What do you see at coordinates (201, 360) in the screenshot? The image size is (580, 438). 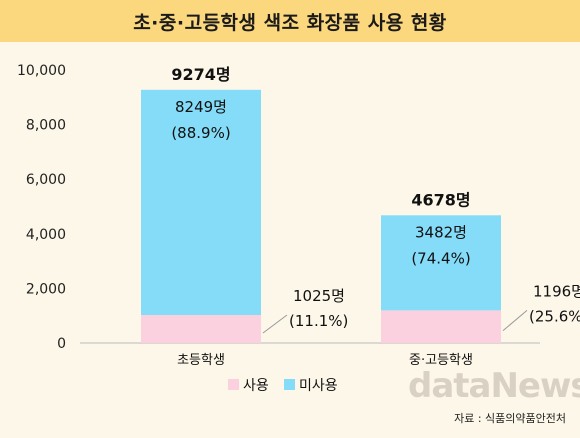 I see `x-category-label: 초등학생` at bounding box center [201, 360].